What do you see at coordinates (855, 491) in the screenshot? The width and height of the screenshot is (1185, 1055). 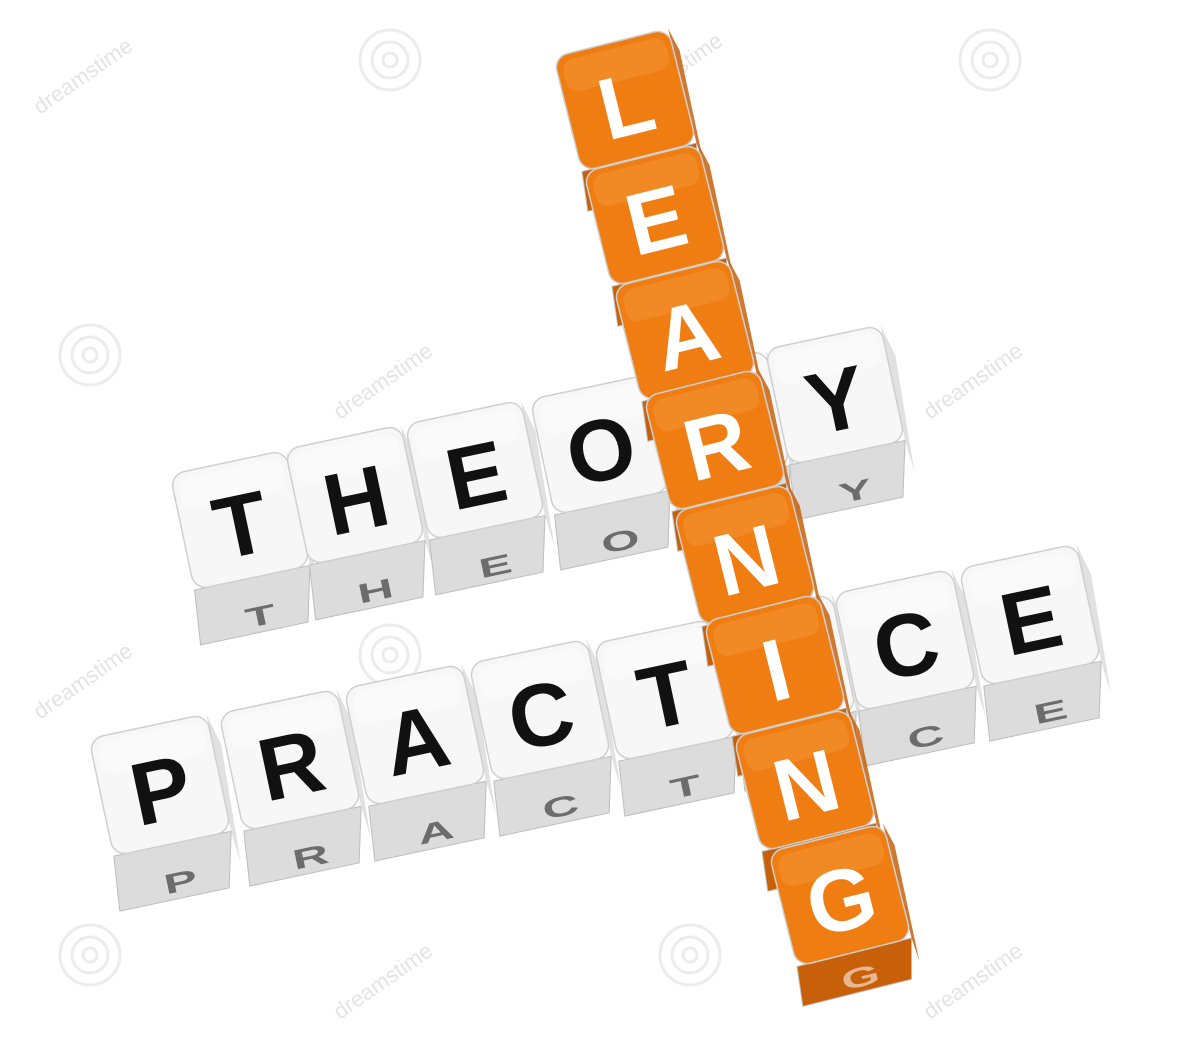 I see `cube-side-letter: Y` at bounding box center [855, 491].